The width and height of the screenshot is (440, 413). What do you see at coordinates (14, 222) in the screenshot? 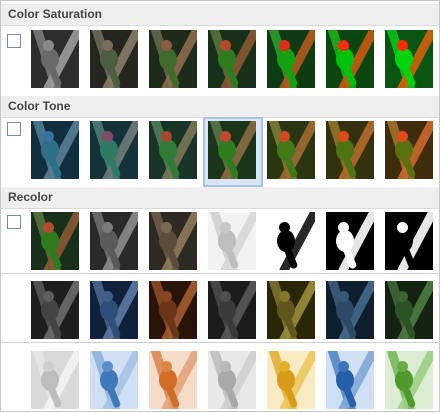
I see `recolor-options-icon` at bounding box center [14, 222].